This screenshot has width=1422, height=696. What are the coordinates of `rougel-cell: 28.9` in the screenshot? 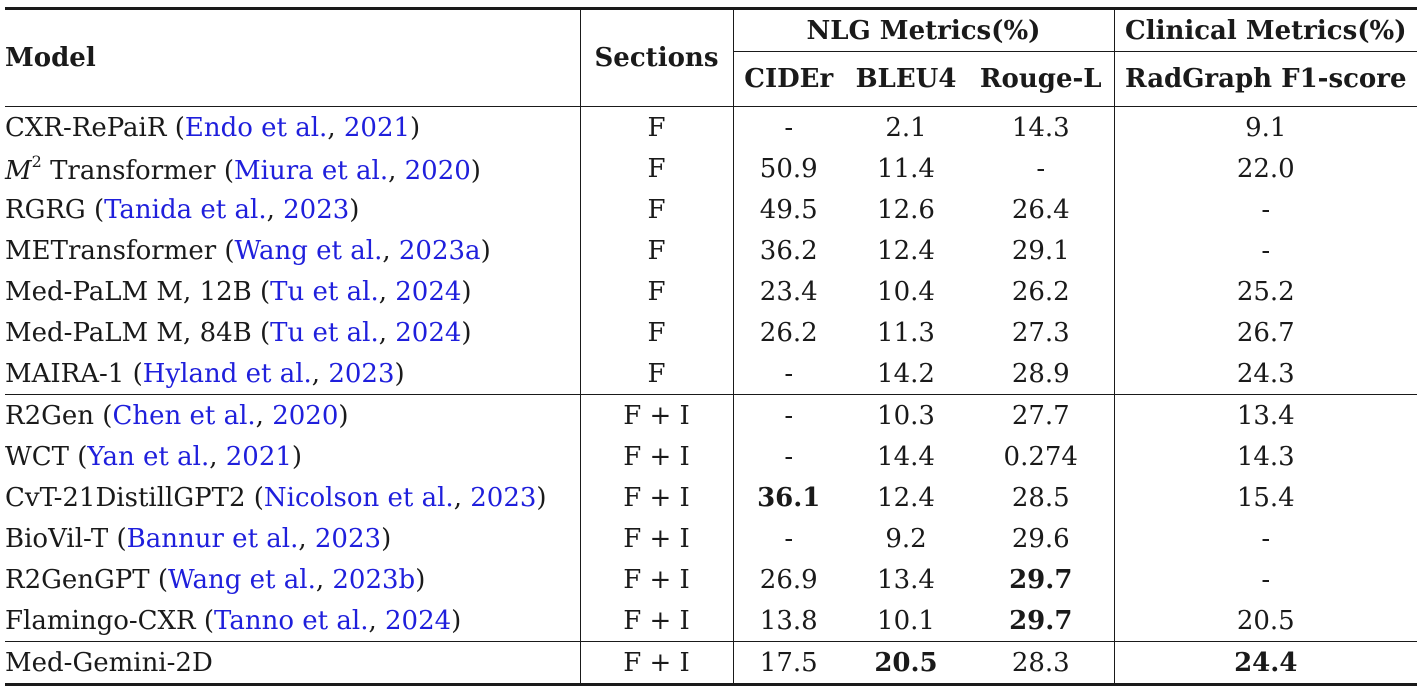 It's located at (1040, 373).